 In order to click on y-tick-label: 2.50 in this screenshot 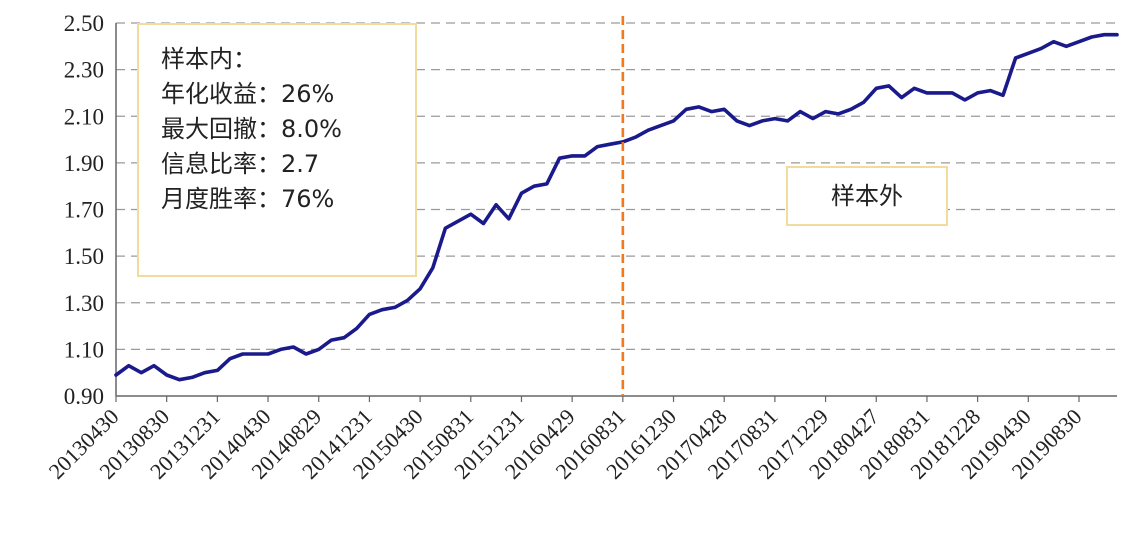, I will do `click(84, 23)`.